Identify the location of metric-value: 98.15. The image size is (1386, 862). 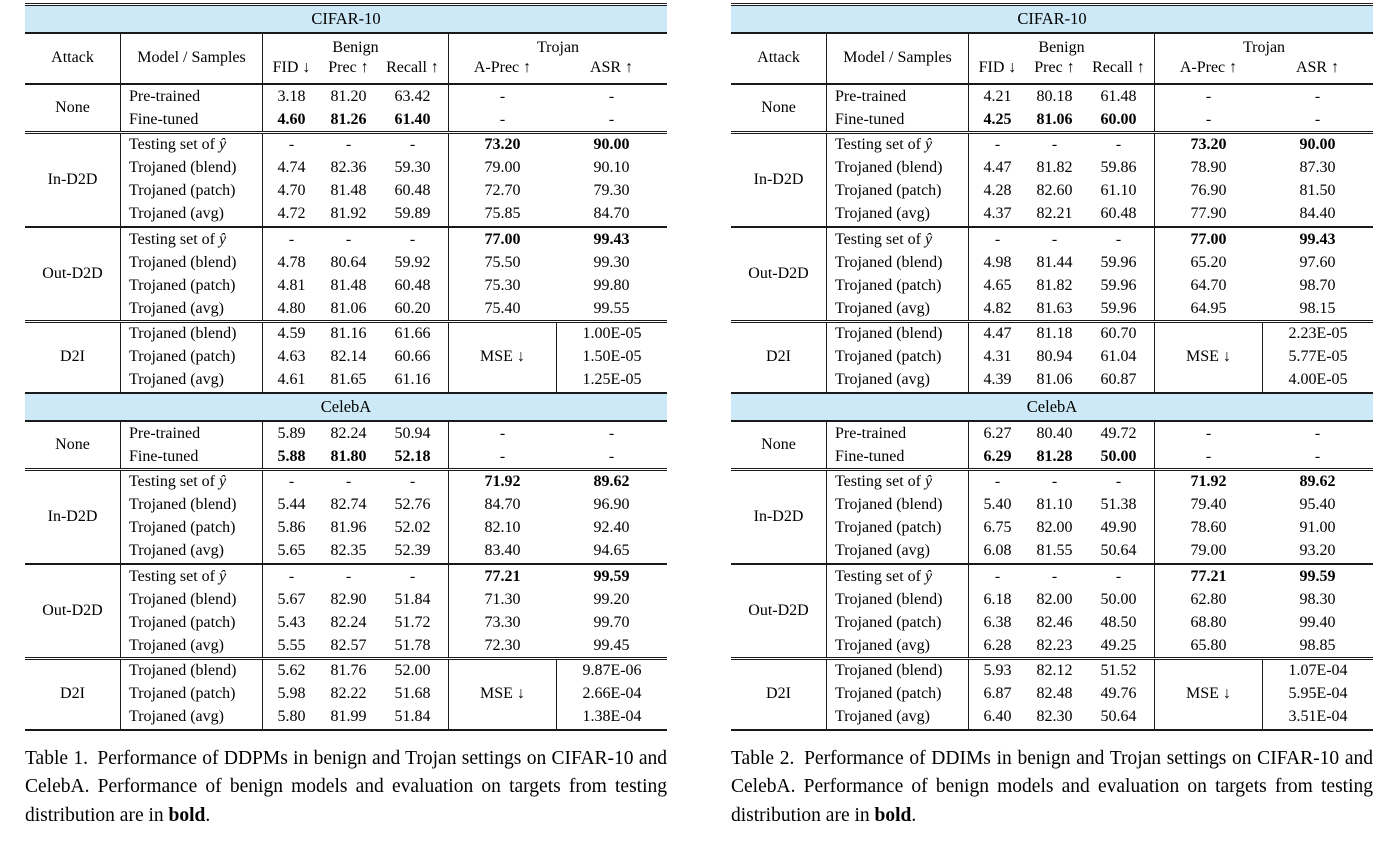
(1317, 308).